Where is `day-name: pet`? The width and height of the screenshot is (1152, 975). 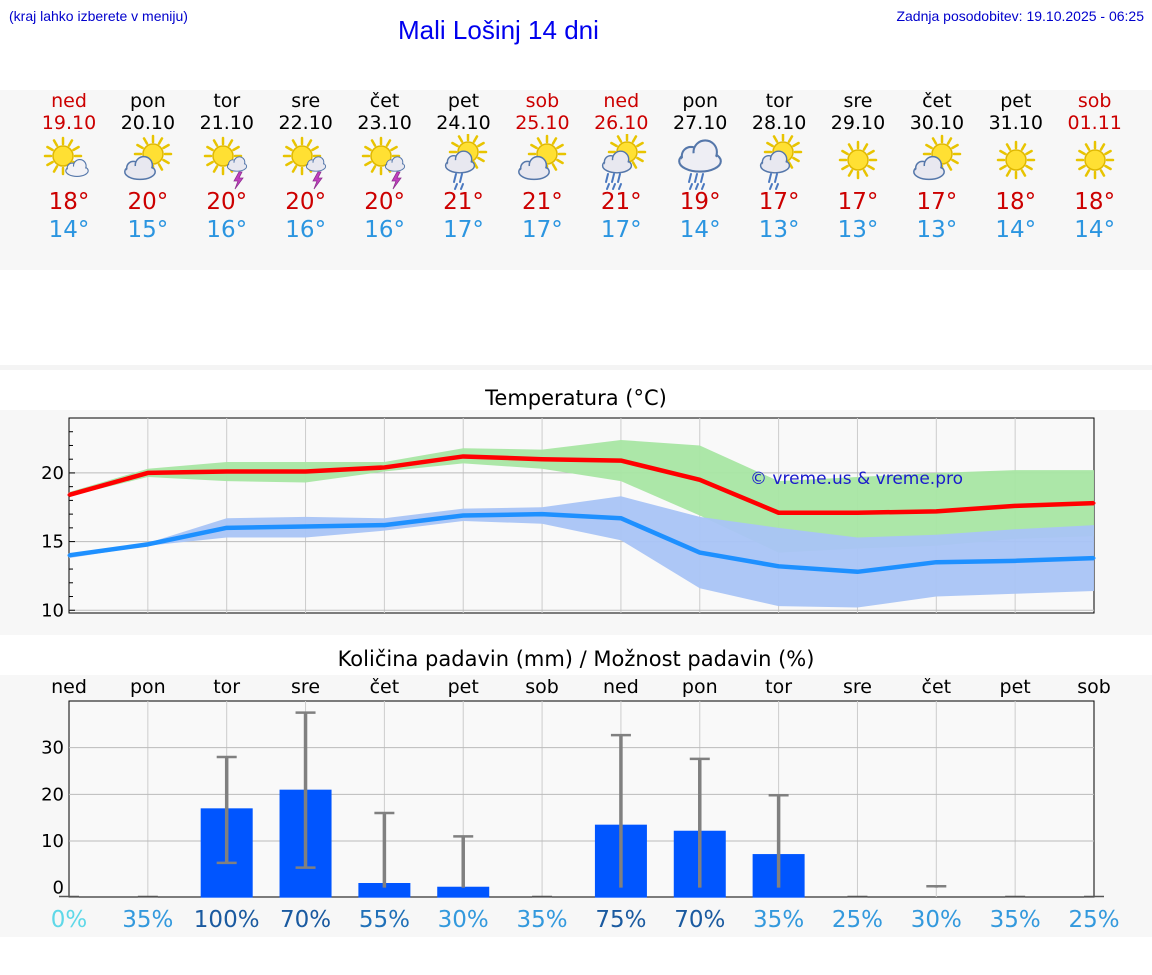
day-name: pet is located at coordinates (463, 101).